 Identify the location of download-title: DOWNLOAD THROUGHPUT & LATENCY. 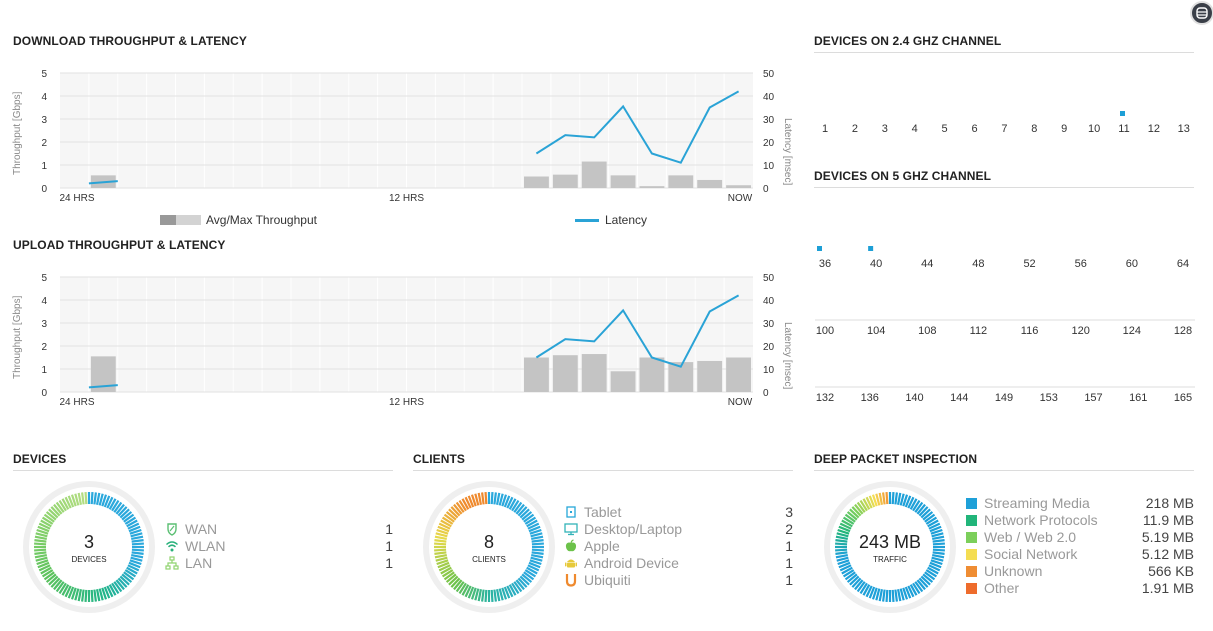
(130, 41).